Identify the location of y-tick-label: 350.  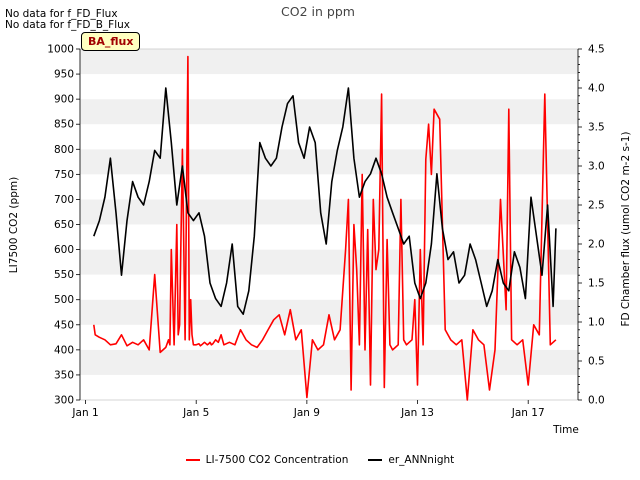
(64, 375).